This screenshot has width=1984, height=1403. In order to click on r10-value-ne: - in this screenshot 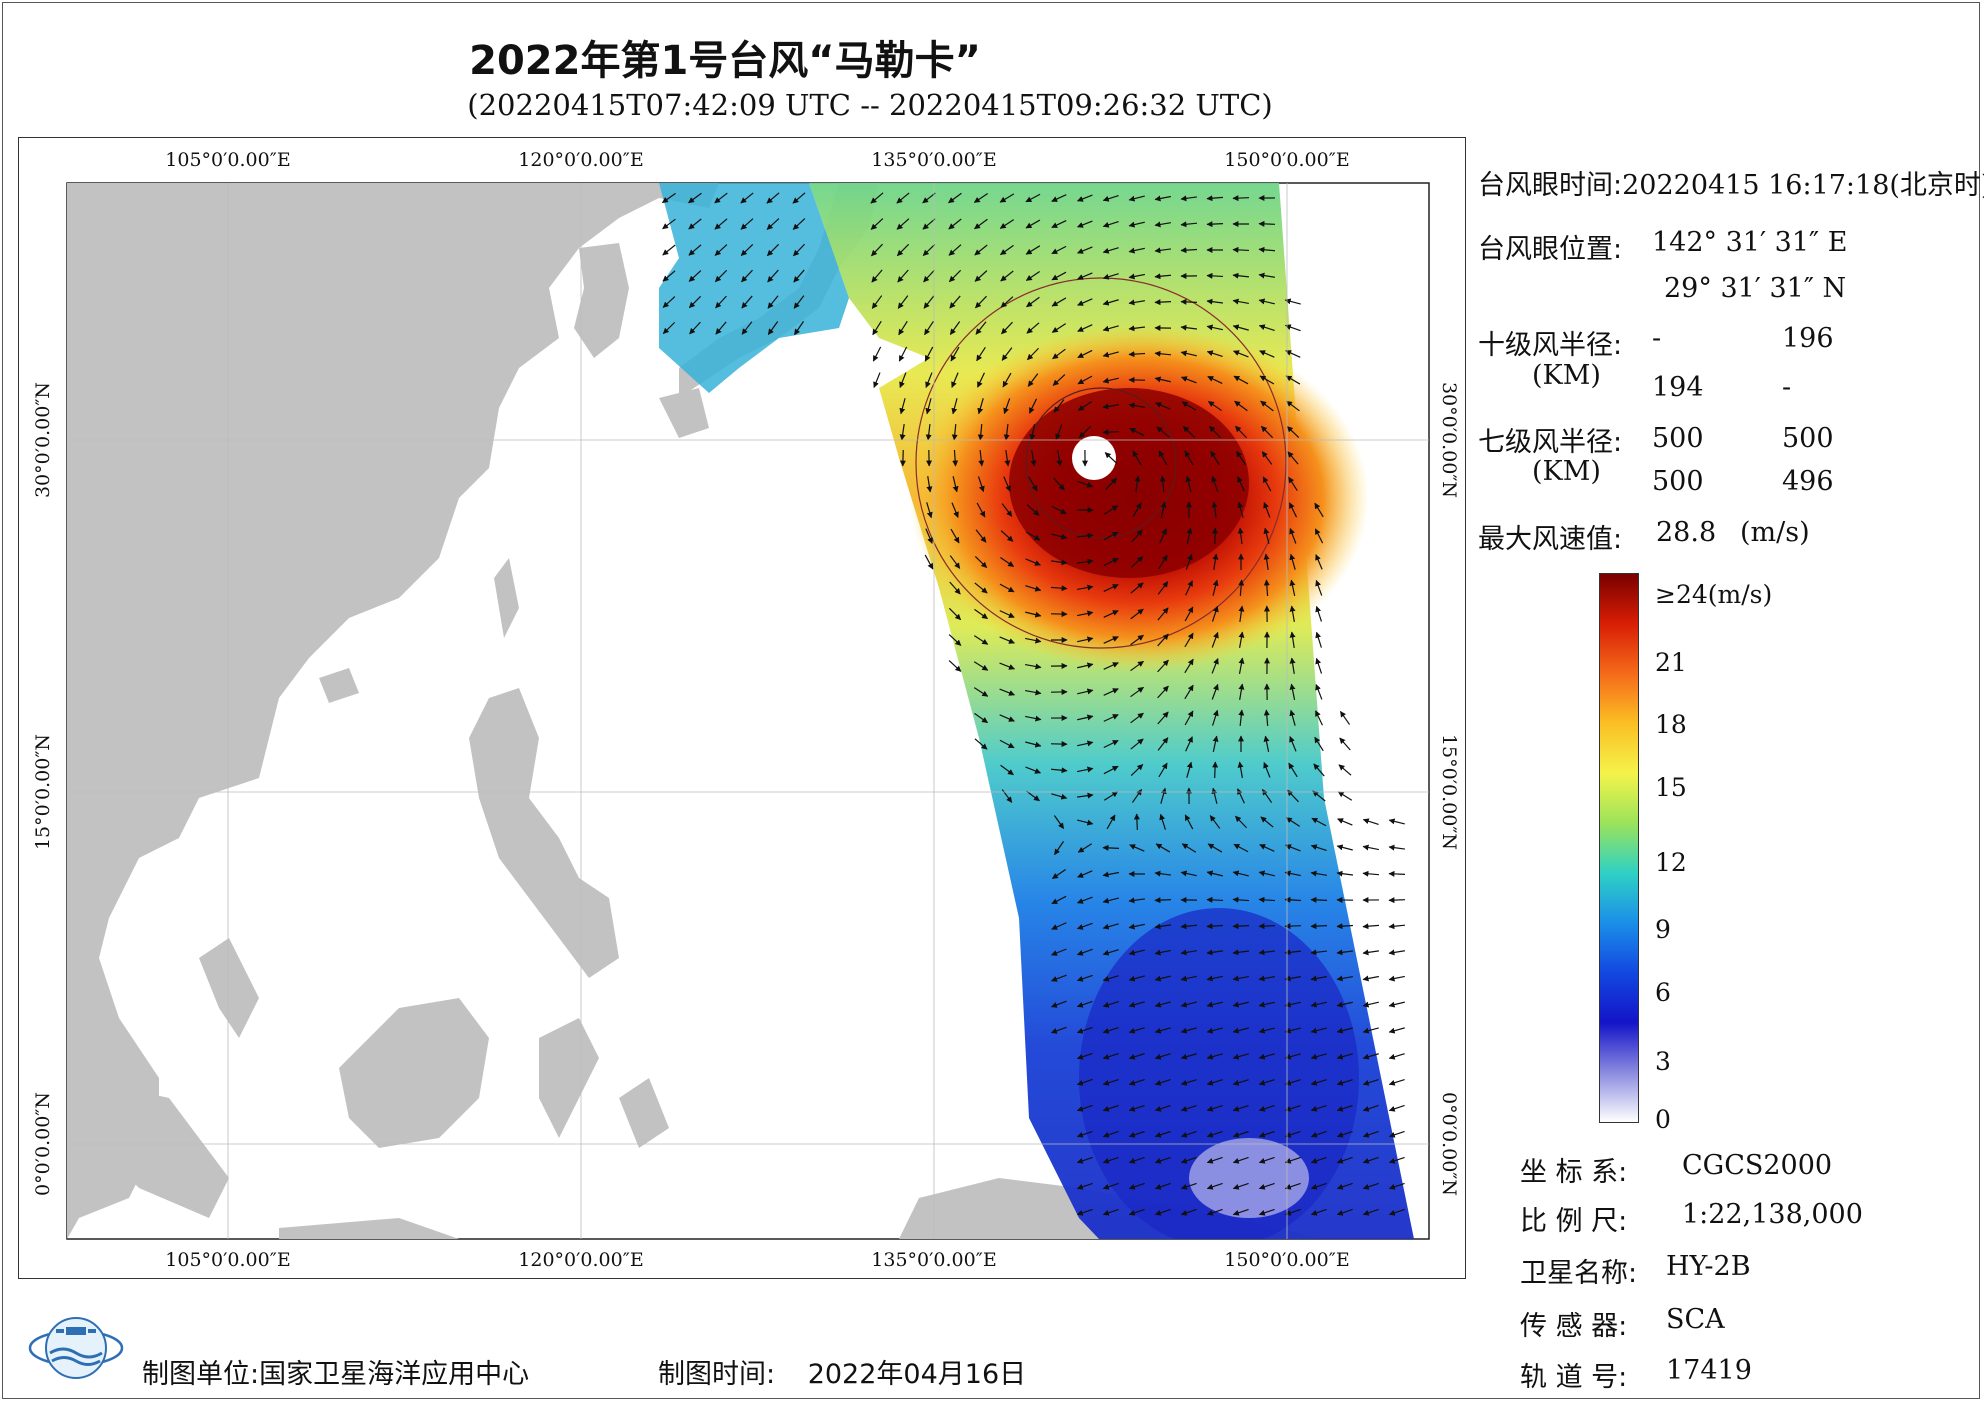, I will do `click(1657, 338)`.